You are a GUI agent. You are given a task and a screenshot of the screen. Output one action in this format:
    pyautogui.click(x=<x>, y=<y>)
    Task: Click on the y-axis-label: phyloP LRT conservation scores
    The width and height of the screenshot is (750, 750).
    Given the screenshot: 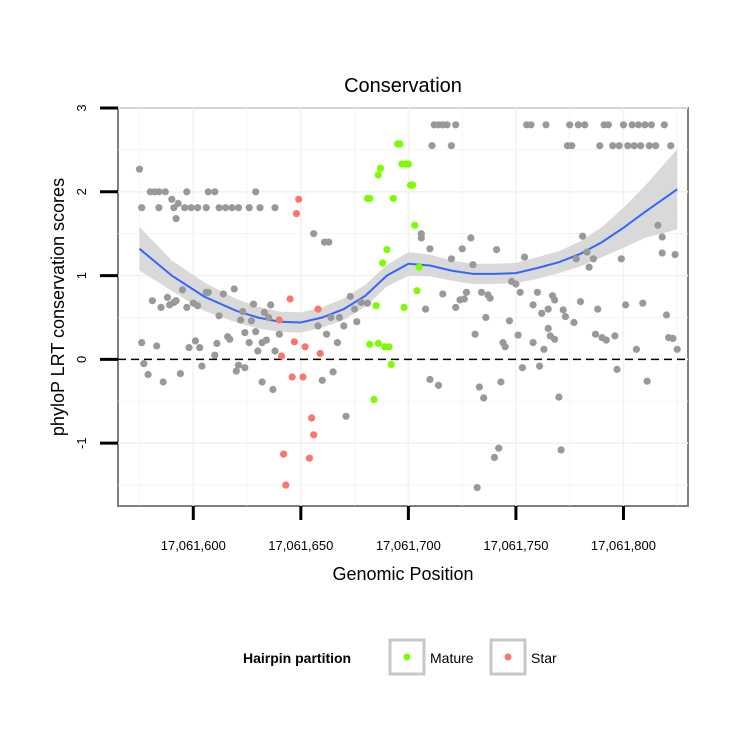 What is the action you would take?
    pyautogui.click(x=58, y=307)
    